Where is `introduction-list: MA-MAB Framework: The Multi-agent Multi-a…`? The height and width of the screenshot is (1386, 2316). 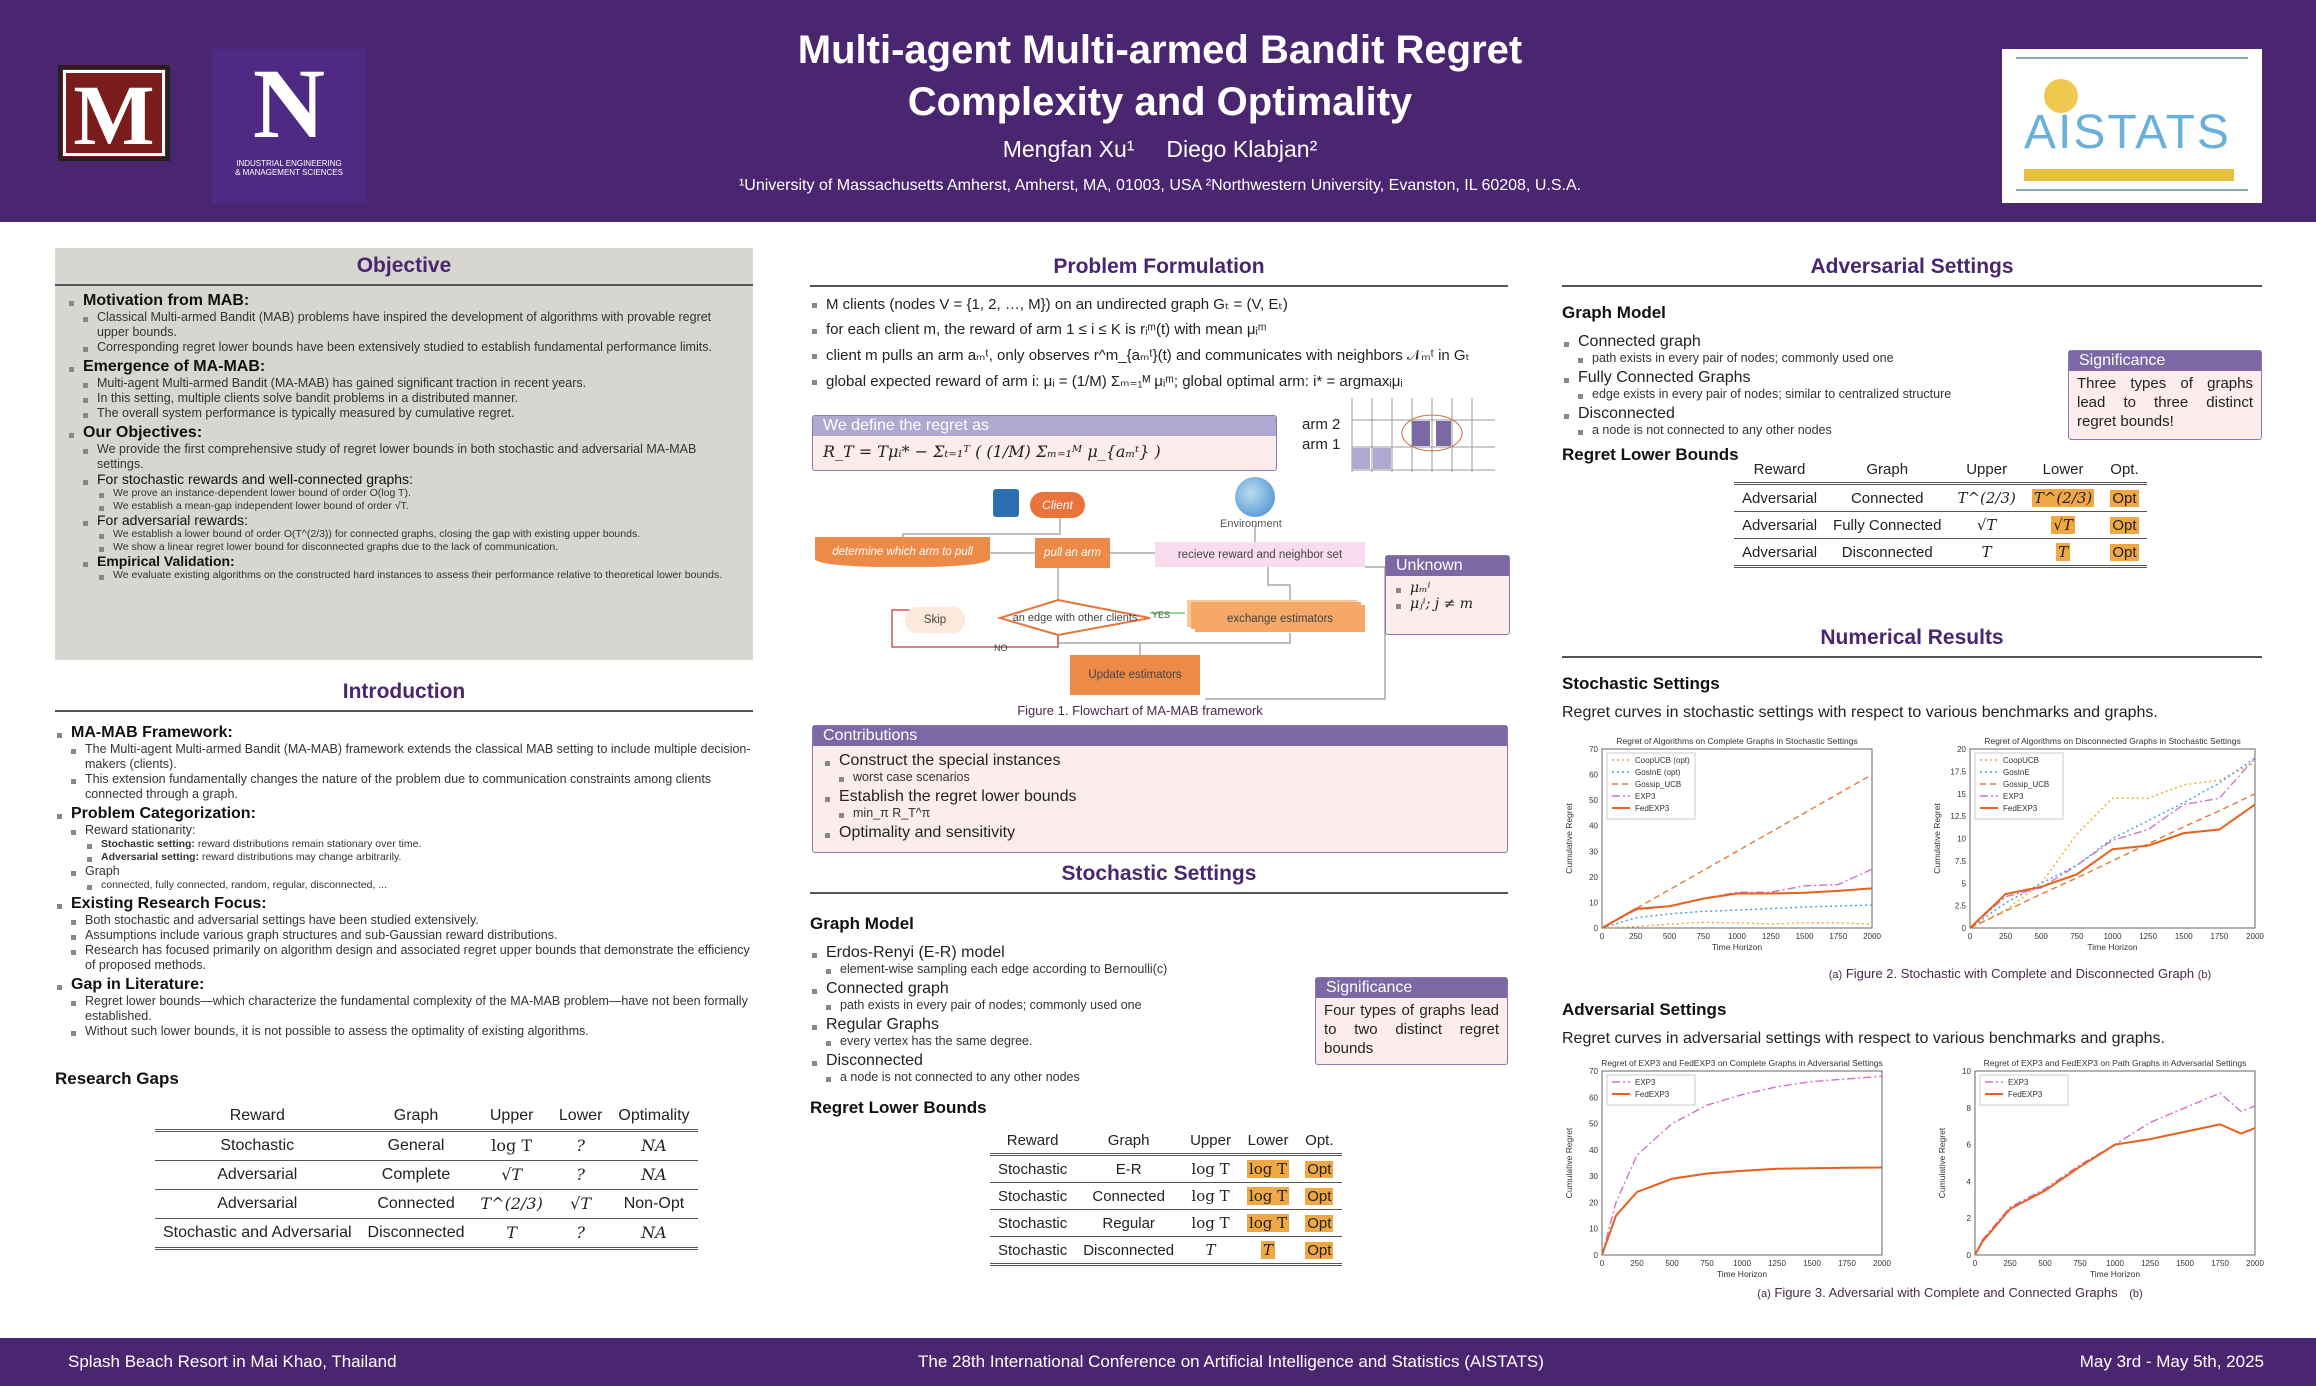
introduction-list: MA-MAB Framework: The Multi-agent Multi-a… is located at coordinates (404, 881).